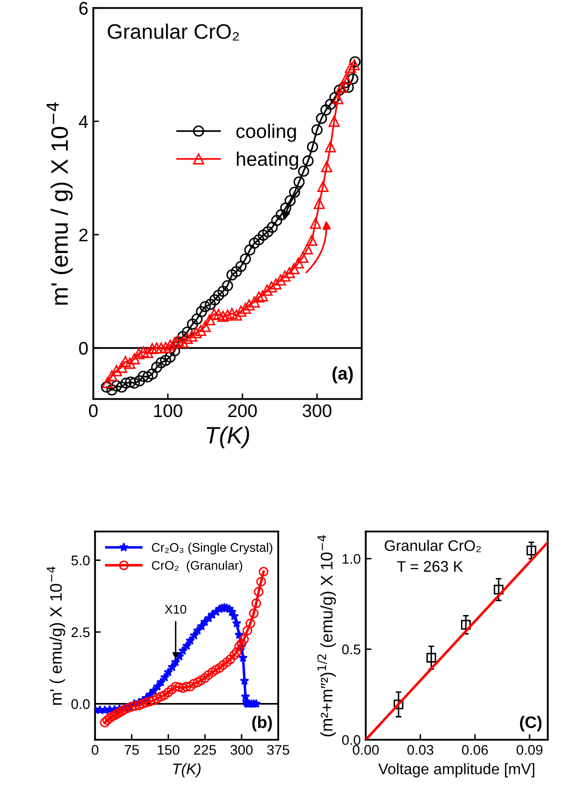 The image size is (576, 798). I want to click on legend-label: Cr₂O₃ (Single Crystal), so click(212, 548).